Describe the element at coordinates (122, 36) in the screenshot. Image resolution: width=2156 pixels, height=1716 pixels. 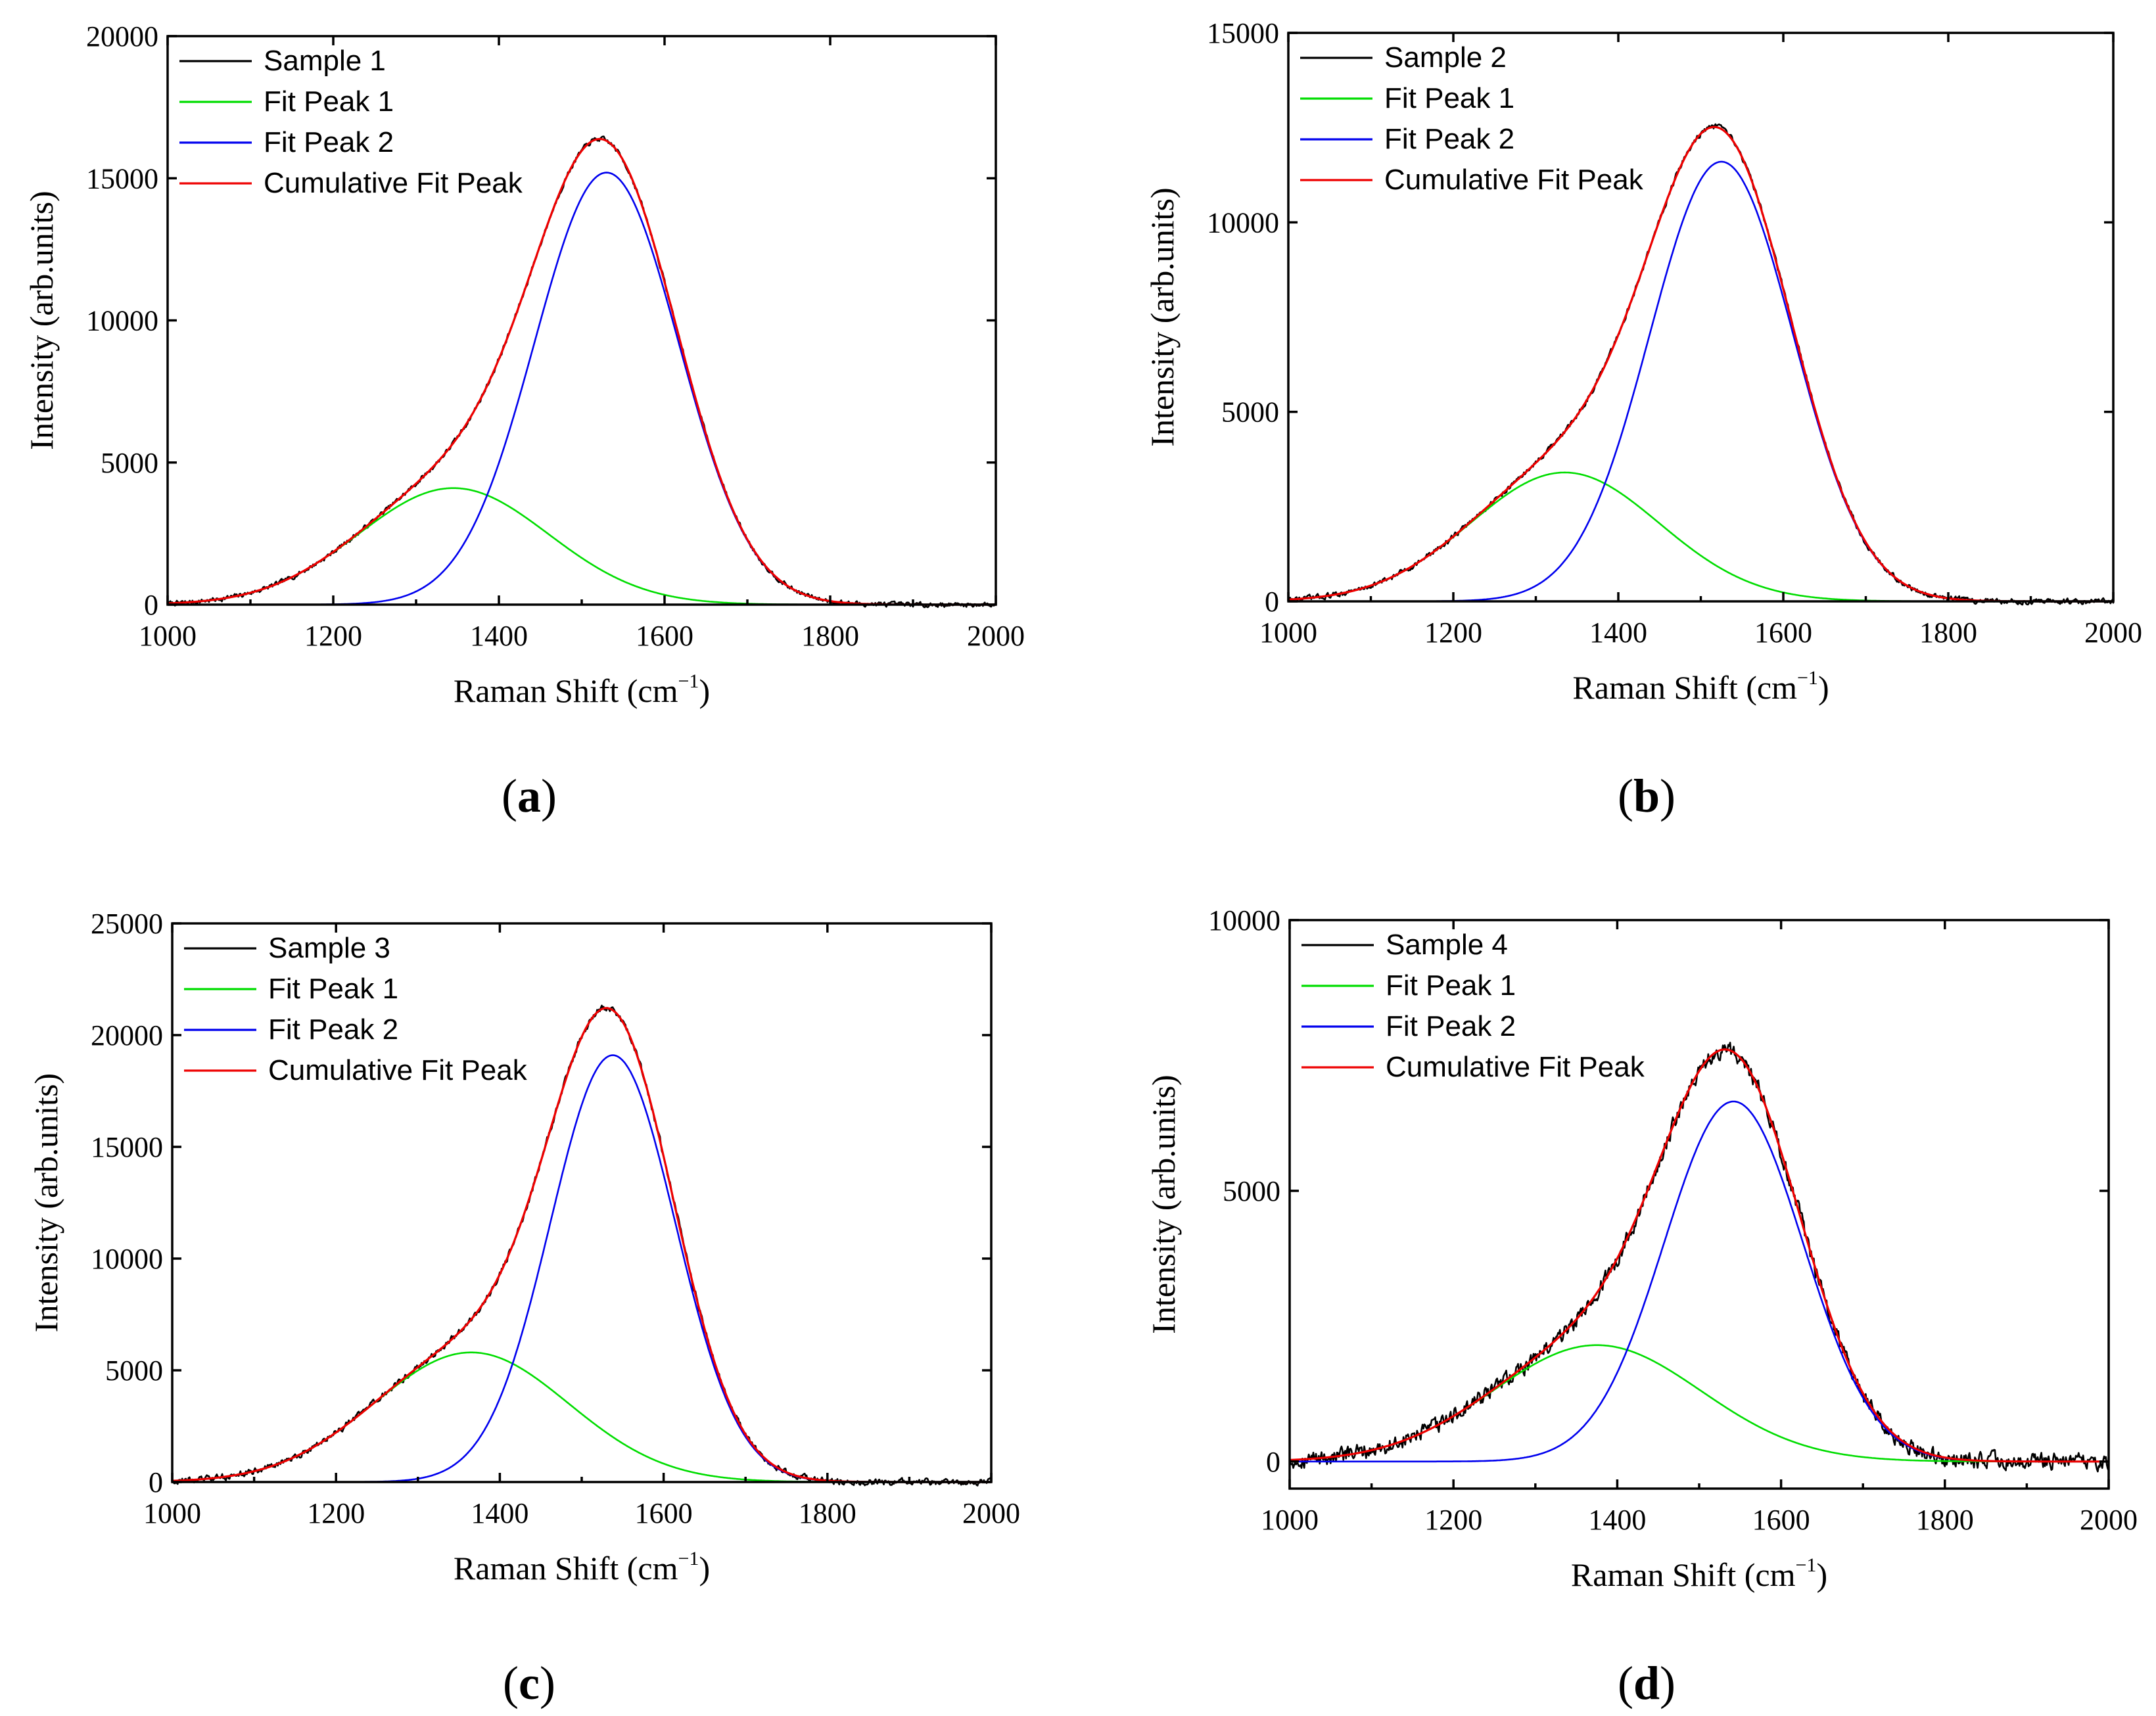
I see `y-tick-label: 20000` at that location.